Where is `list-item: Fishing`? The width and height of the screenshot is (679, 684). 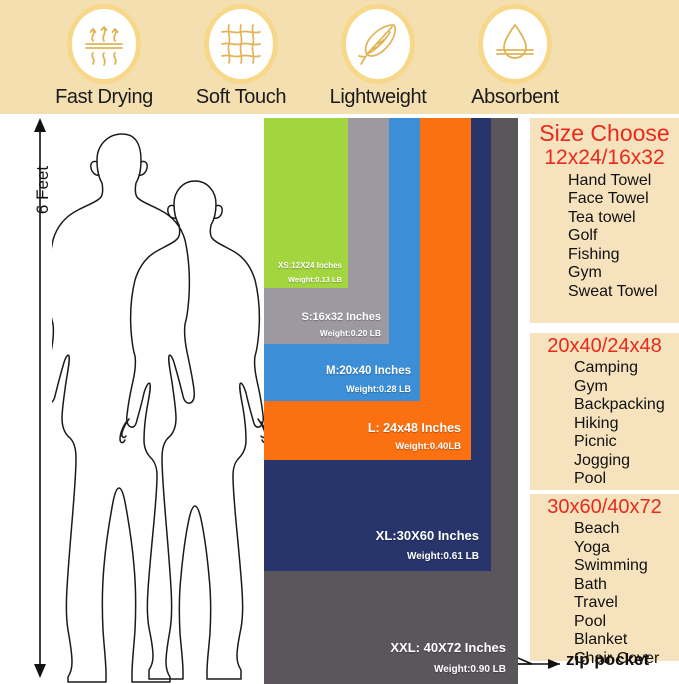
list-item: Fishing is located at coordinates (594, 254).